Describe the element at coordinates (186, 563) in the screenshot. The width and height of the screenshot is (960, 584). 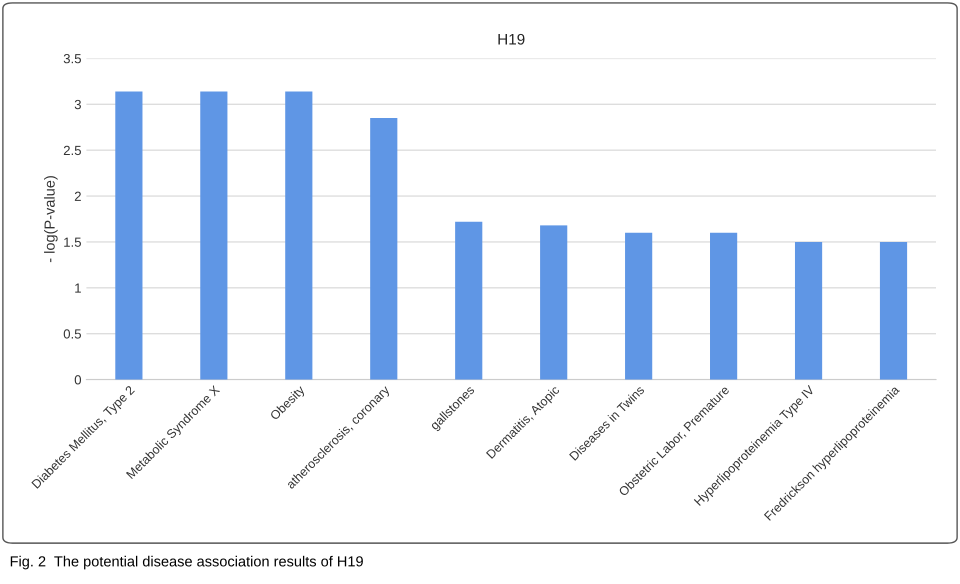
I see `caption: Fig. 2 The potential disease association results of H19` at that location.